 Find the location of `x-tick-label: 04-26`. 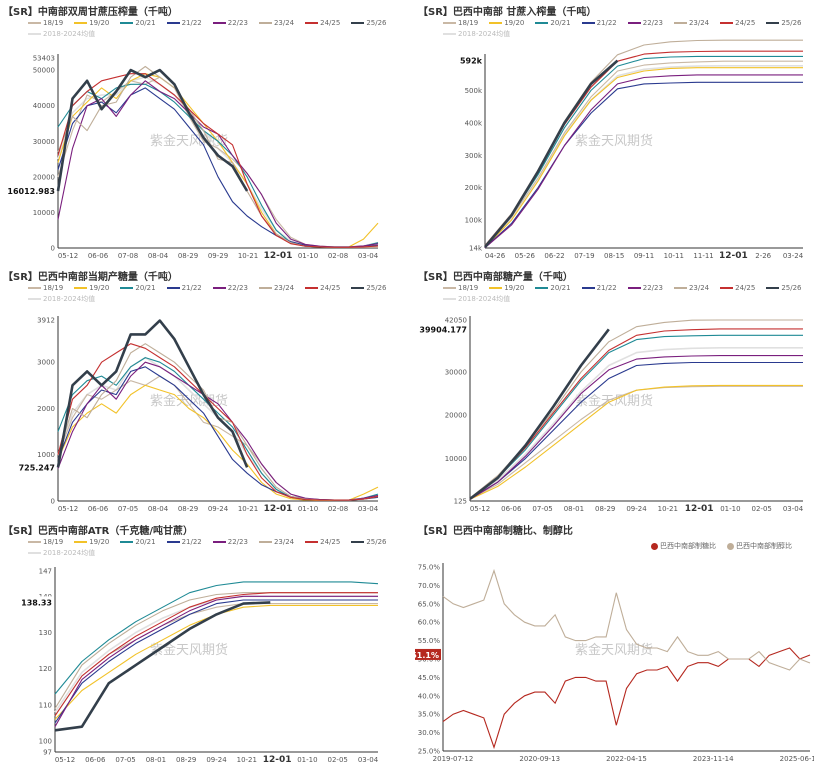

x-tick-label: 04-26 is located at coordinates (495, 256).